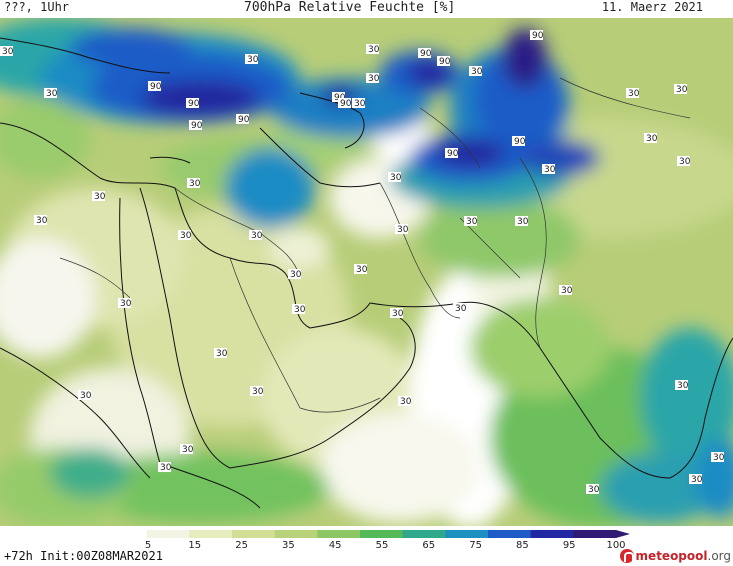 The width and height of the screenshot is (733, 566). I want to click on meteopool-logo-icon, so click(626, 556).